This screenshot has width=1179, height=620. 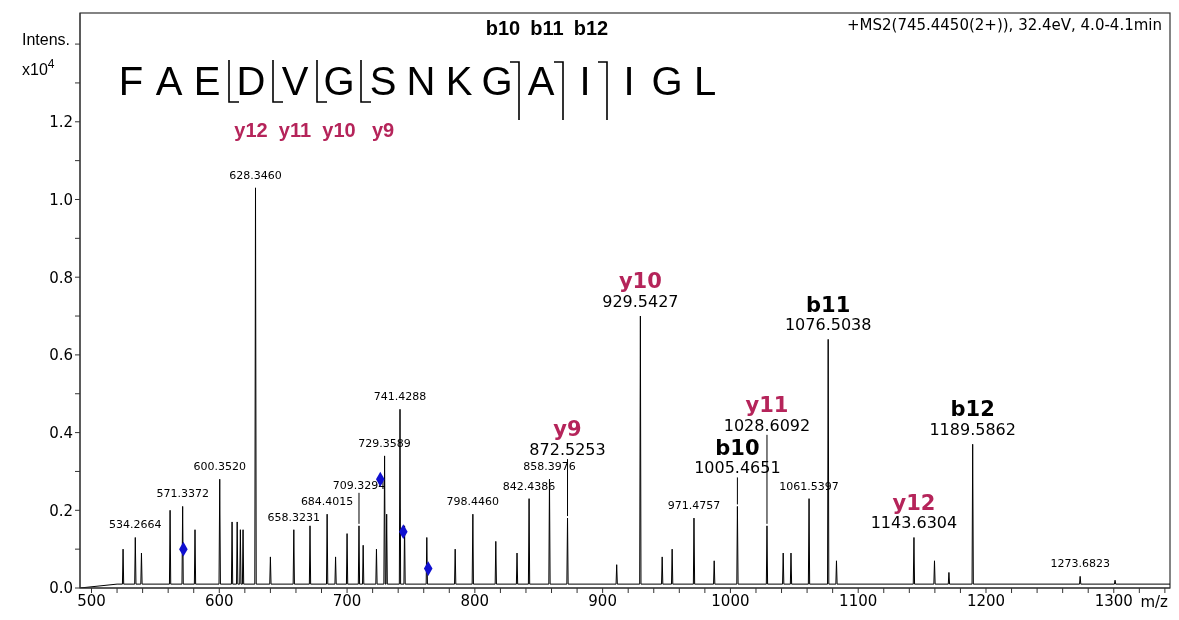 I want to click on y-tick-label: 0.6, so click(x=61, y=355).